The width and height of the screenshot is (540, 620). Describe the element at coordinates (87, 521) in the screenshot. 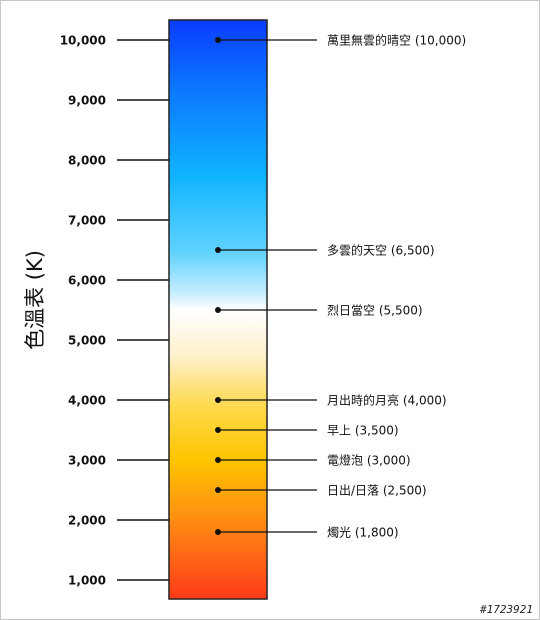

I see `tick-label: 2,000` at that location.